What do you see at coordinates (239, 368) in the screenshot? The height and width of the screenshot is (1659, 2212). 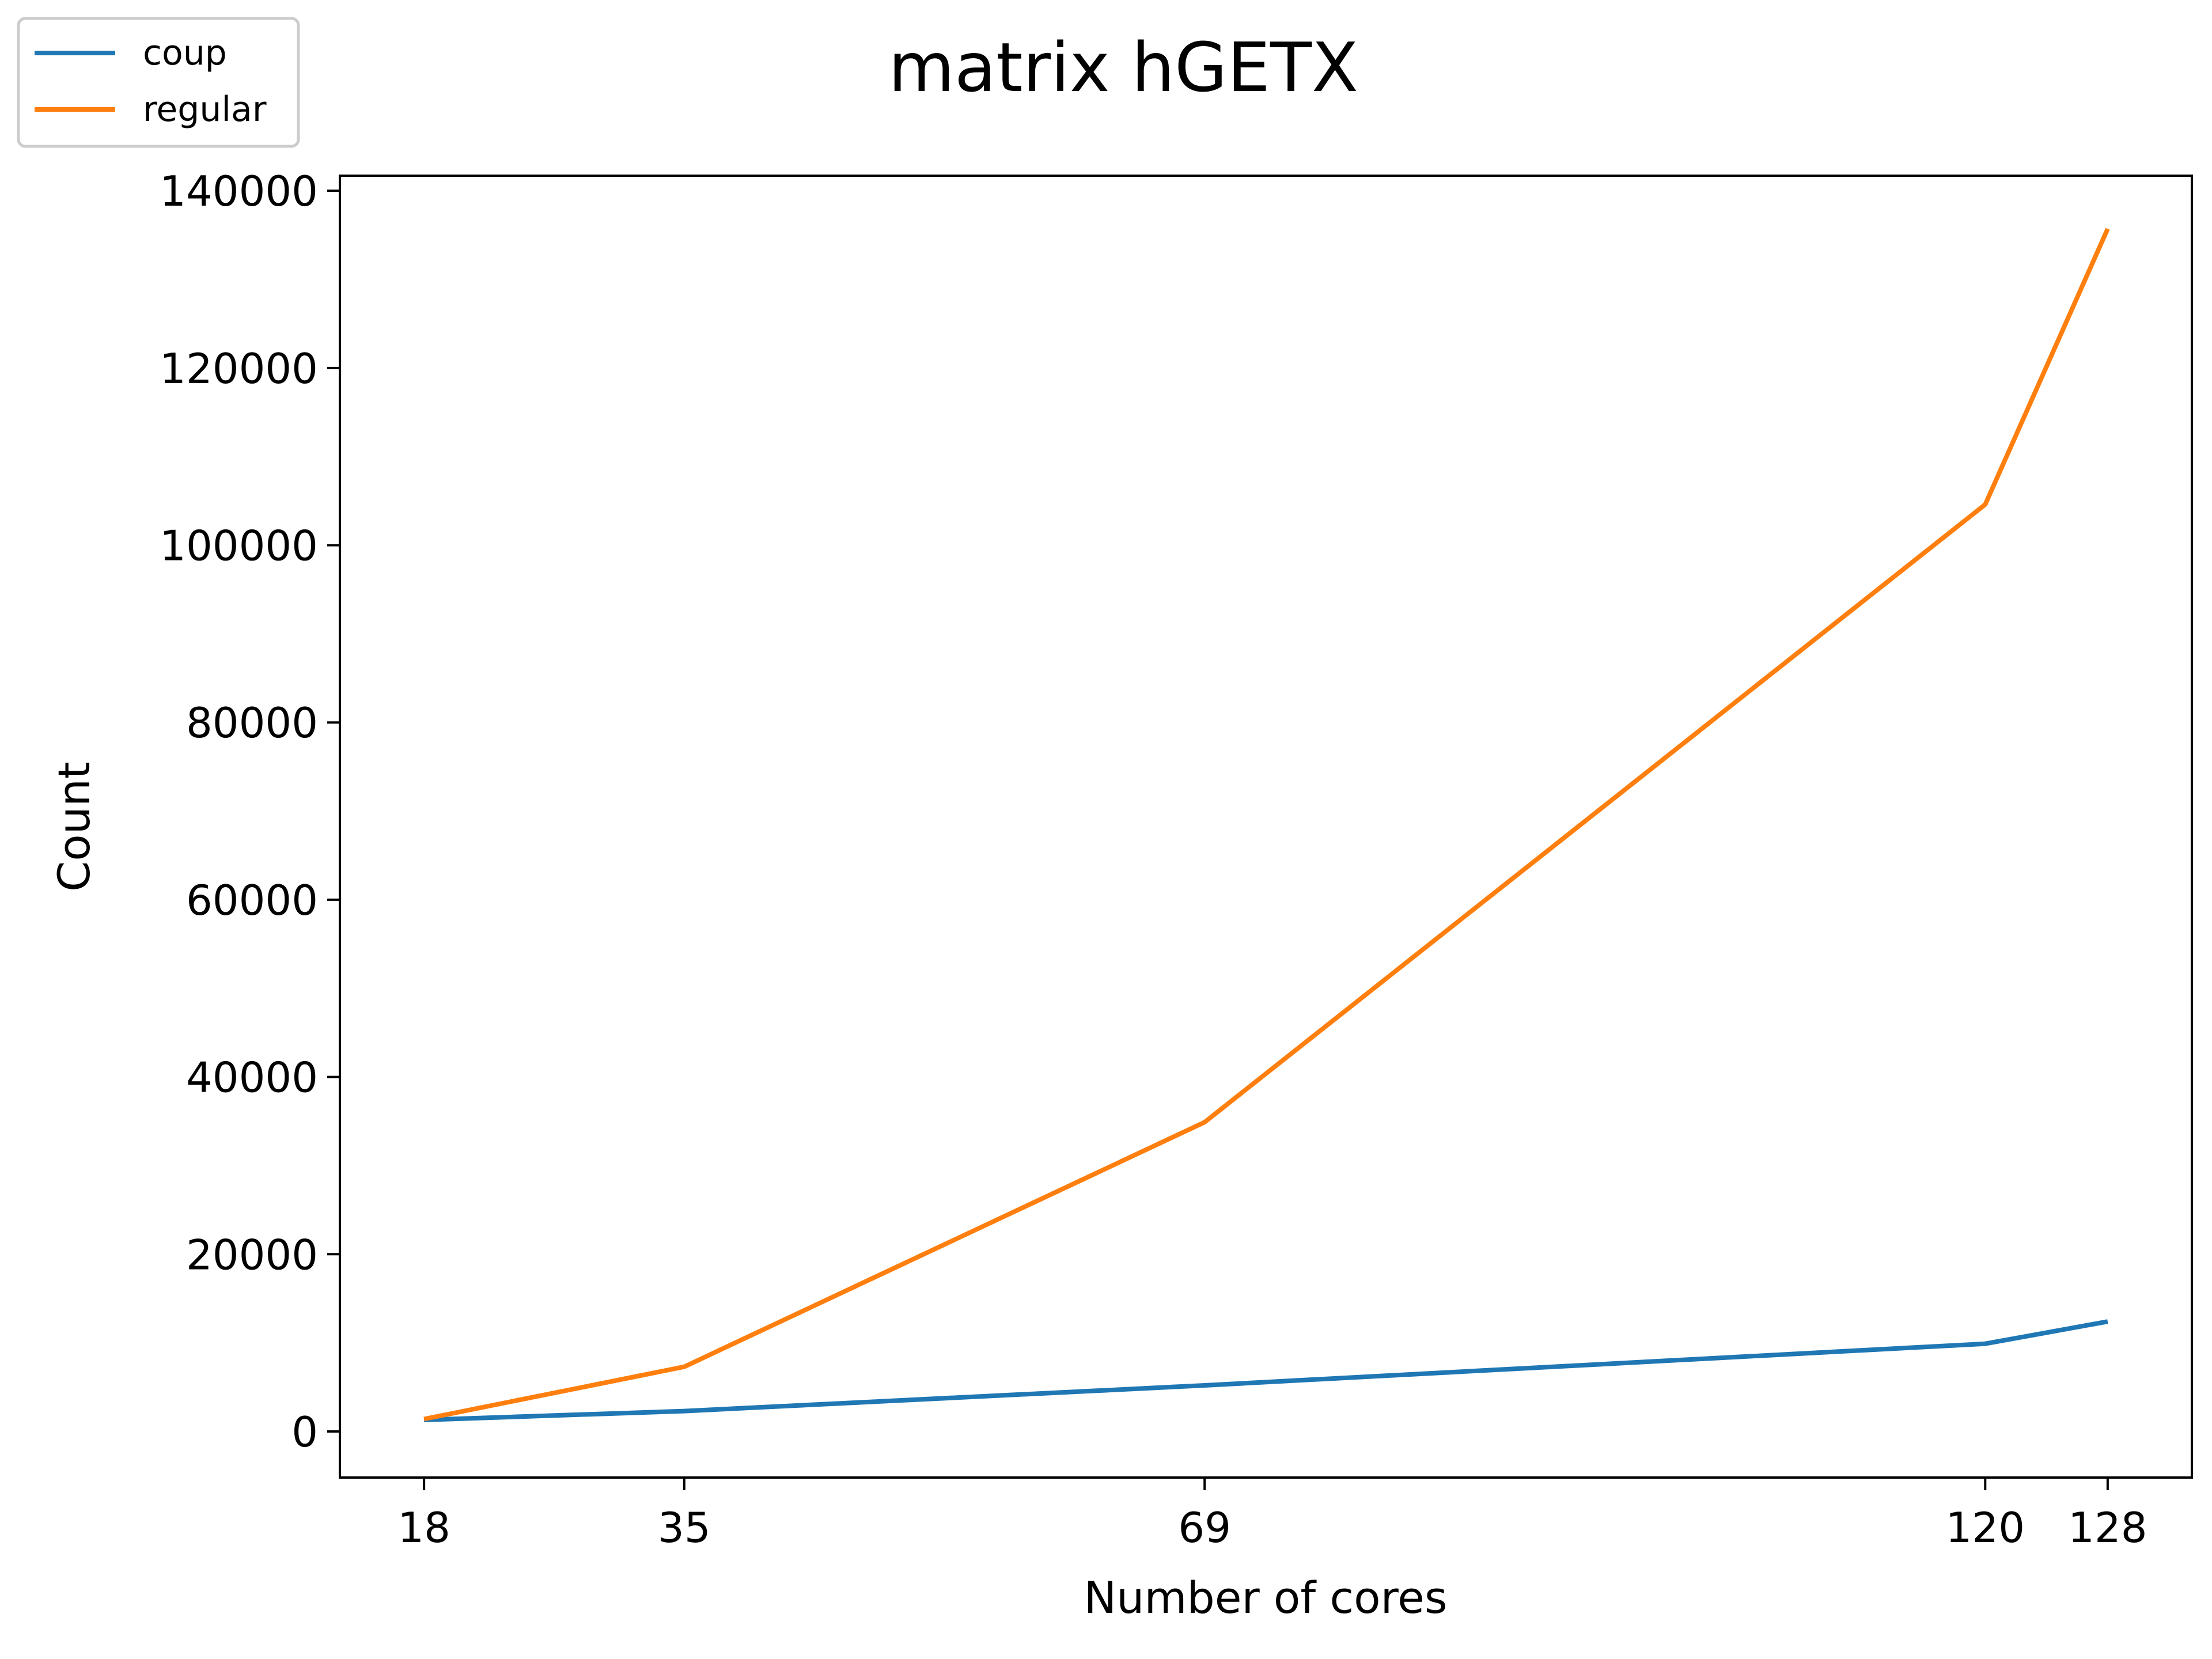 I see `y-tick-label: 120000` at bounding box center [239, 368].